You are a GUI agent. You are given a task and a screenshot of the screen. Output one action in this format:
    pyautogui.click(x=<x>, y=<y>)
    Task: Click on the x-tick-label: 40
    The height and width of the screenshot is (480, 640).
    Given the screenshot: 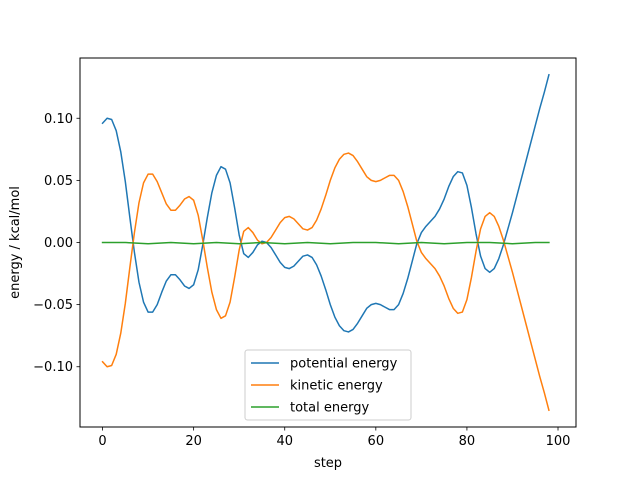 What is the action you would take?
    pyautogui.click(x=284, y=441)
    